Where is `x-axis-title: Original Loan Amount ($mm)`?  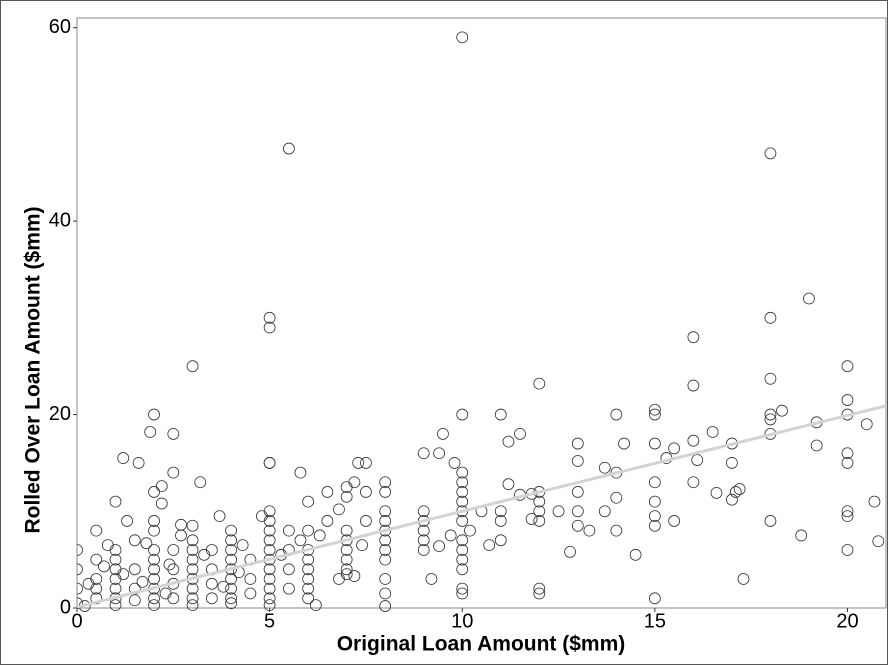
x-axis-title: Original Loan Amount ($mm) is located at coordinates (481, 644).